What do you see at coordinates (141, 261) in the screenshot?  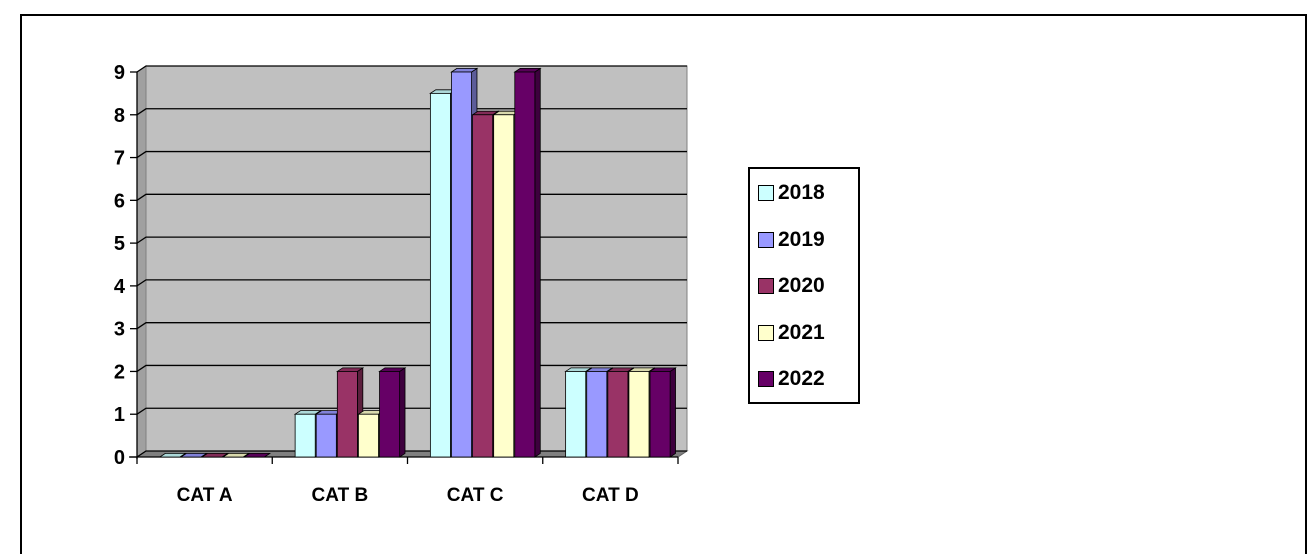 I see `plot-side-wall` at bounding box center [141, 261].